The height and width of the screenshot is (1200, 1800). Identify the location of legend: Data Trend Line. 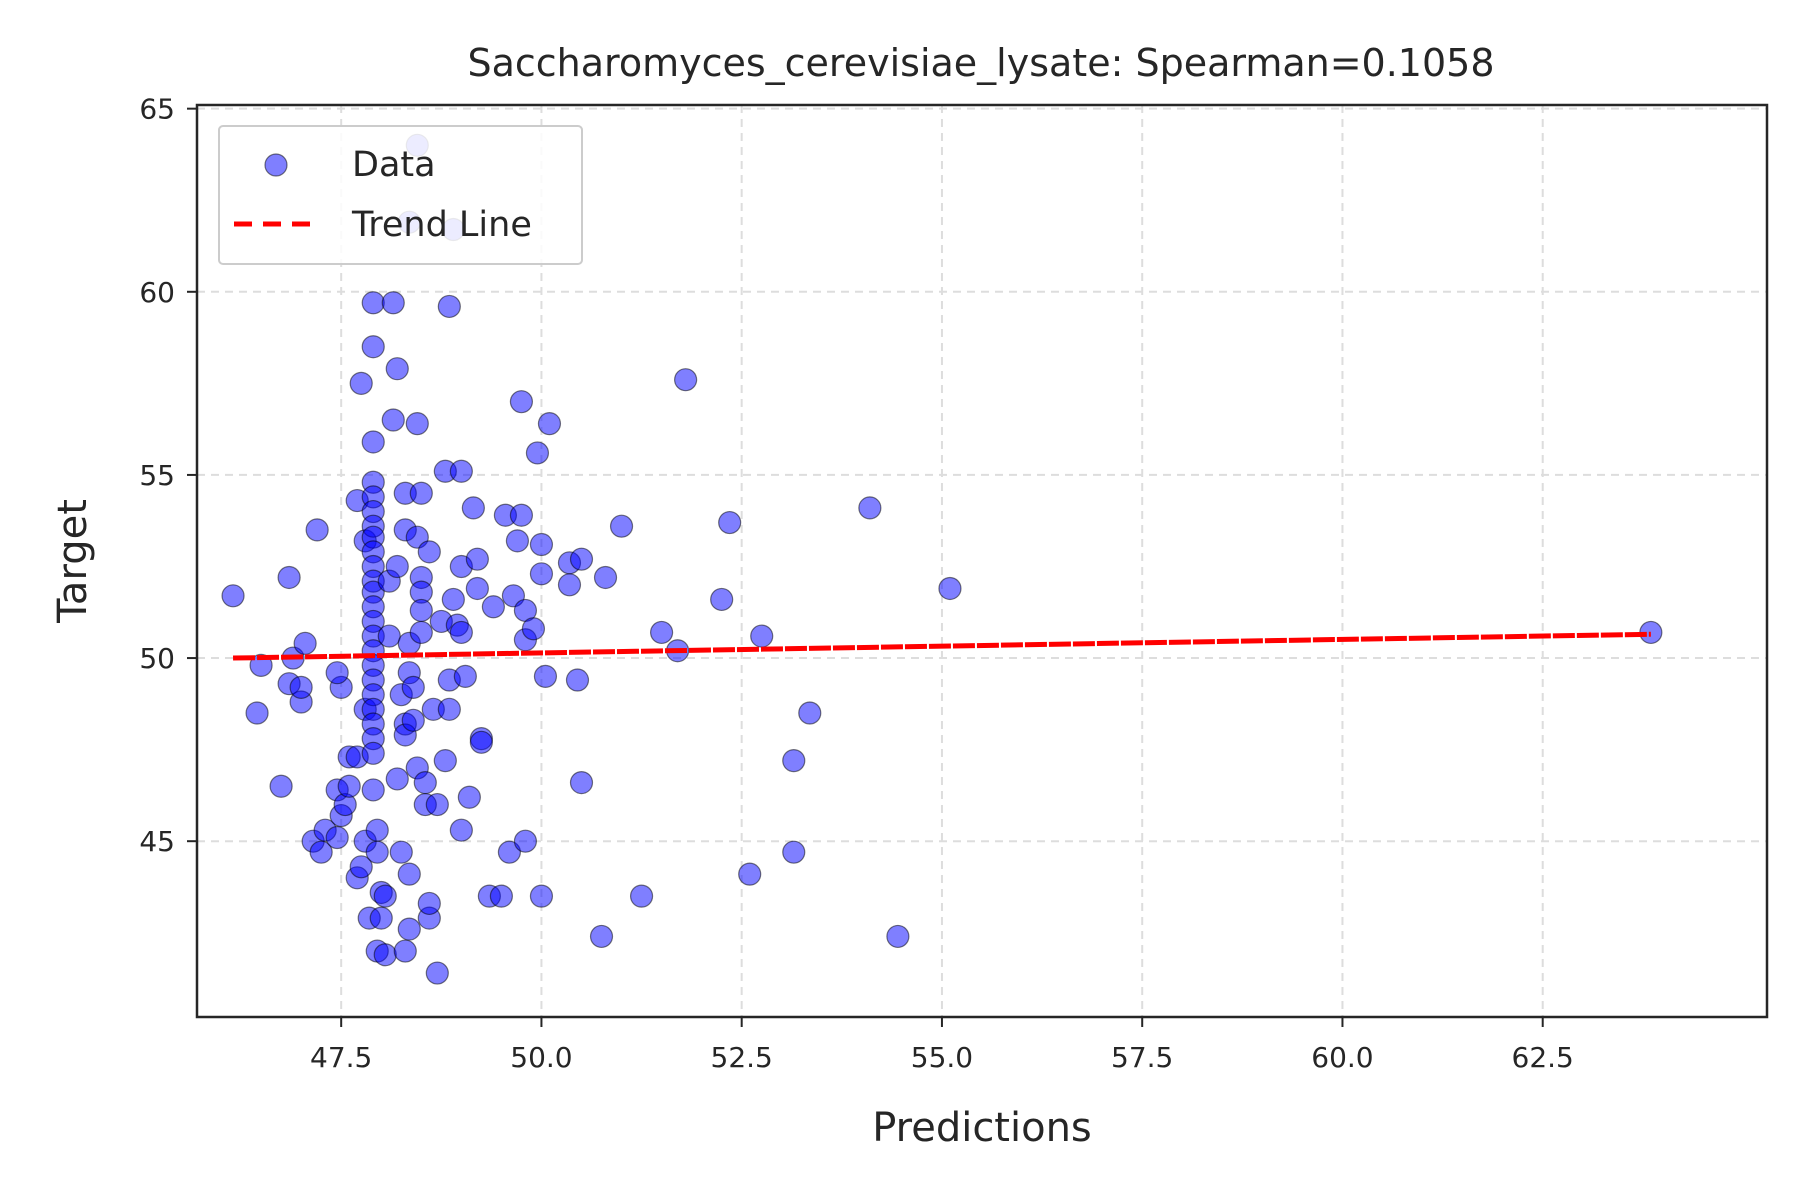
(400, 195).